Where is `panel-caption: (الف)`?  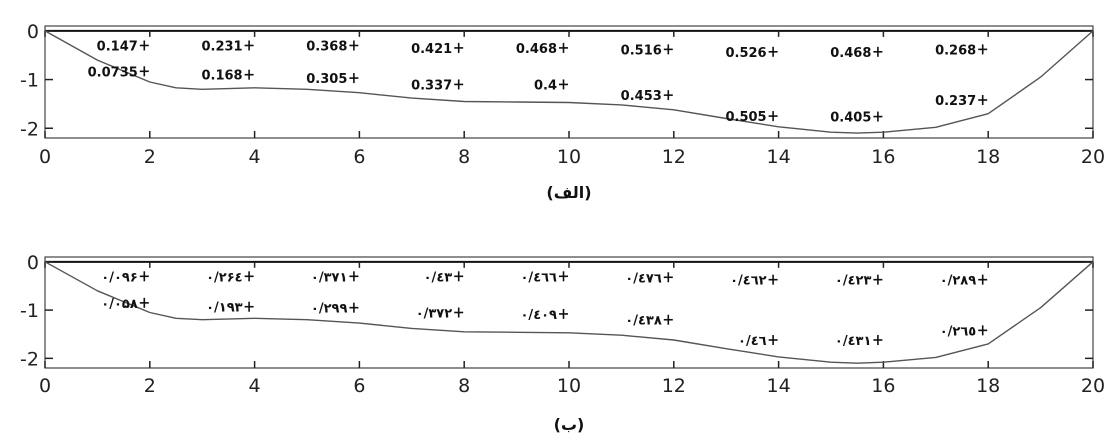
panel-caption: (الف) is located at coordinates (568, 192).